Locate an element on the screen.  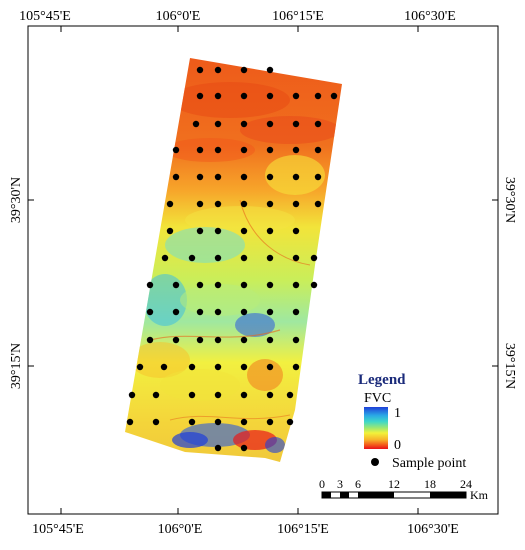
bottom-lon-label: 106°15'E is located at coordinates (303, 529).